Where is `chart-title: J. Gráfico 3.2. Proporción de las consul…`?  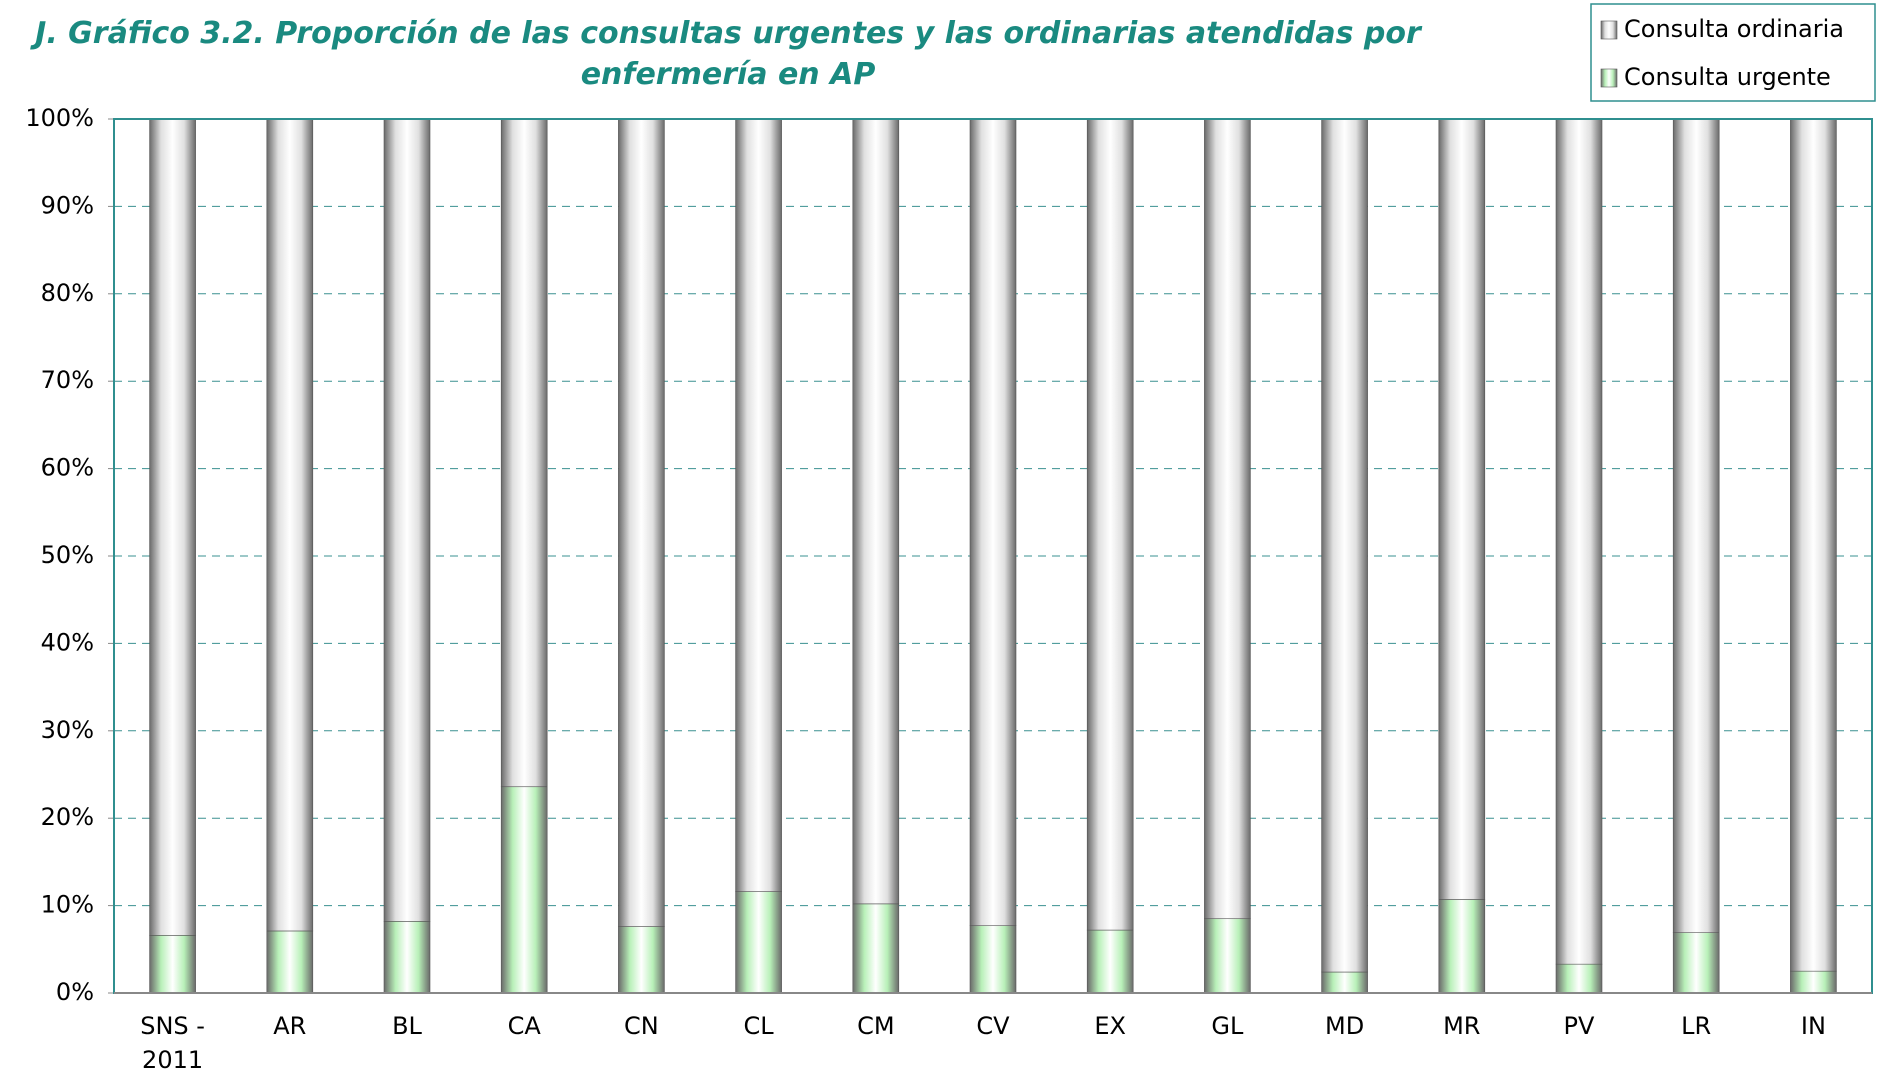 chart-title: J. Gráfico 3.2. Proporción de las consul… is located at coordinates (726, 54).